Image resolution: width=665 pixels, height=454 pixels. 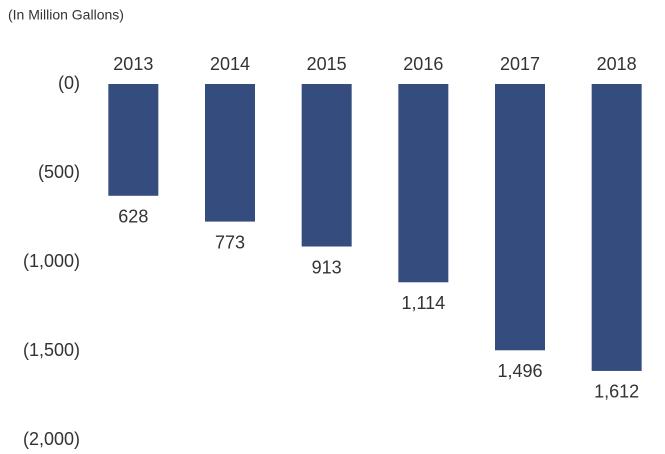 What do you see at coordinates (66, 15) in the screenshot?
I see `chart-subtitle: (In Million Gallons)` at bounding box center [66, 15].